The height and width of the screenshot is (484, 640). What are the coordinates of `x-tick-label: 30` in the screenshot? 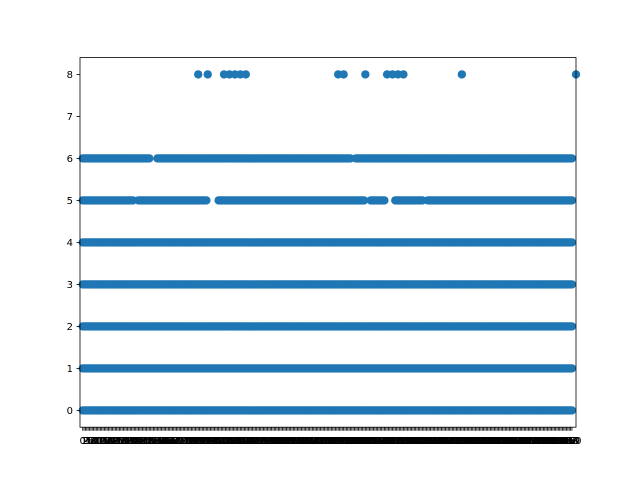 It's located at (123, 441).